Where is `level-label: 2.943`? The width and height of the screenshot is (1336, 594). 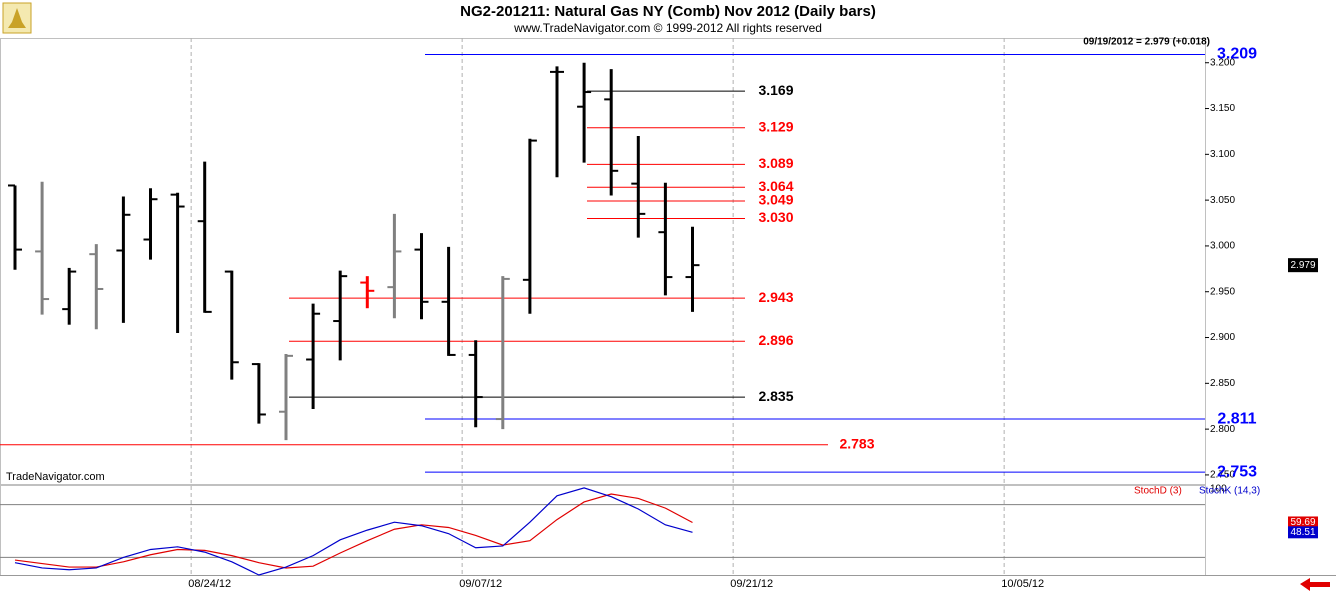
level-label: 2.943 is located at coordinates (775, 297).